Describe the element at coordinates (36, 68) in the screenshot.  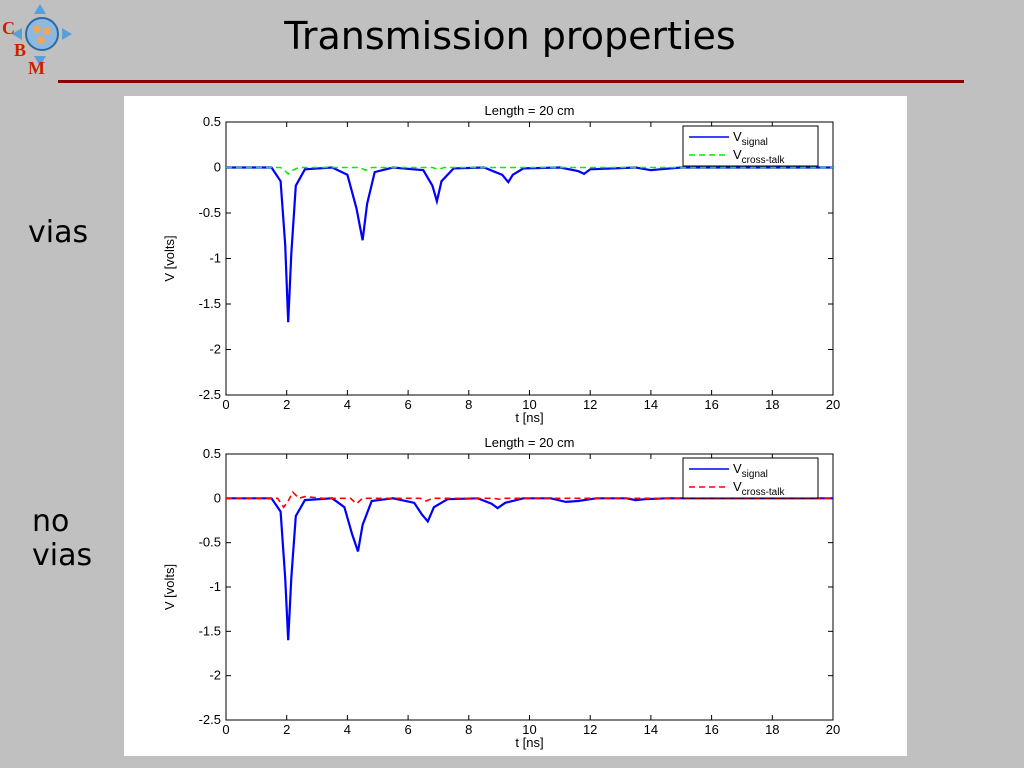
I see `logo-letter-m: M` at that location.